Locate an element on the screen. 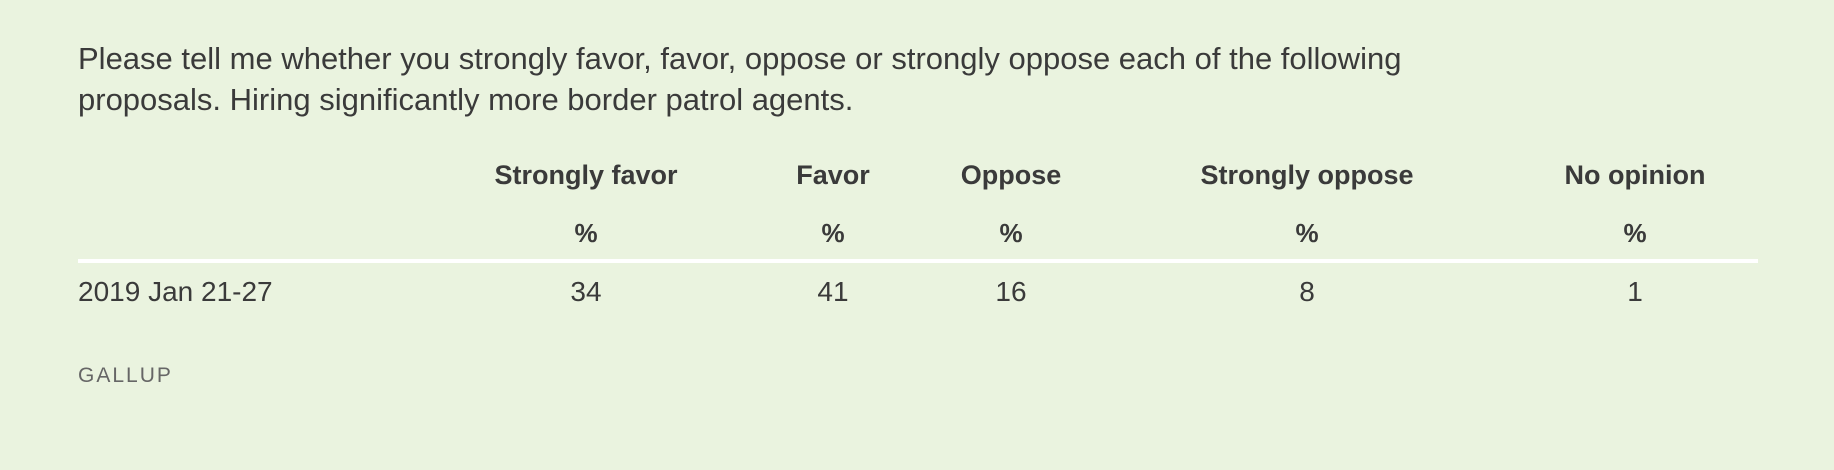 Image resolution: width=1834 pixels, height=470 pixels. cell-oppose: 16 is located at coordinates (1011, 291).